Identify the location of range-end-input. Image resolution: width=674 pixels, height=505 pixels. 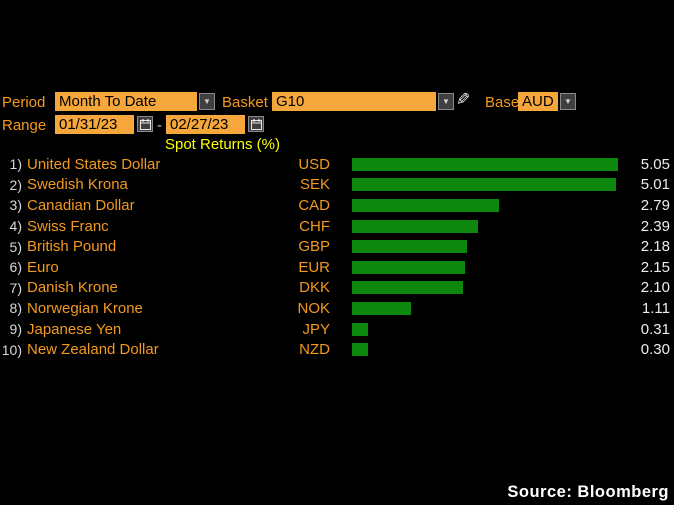
(205, 124).